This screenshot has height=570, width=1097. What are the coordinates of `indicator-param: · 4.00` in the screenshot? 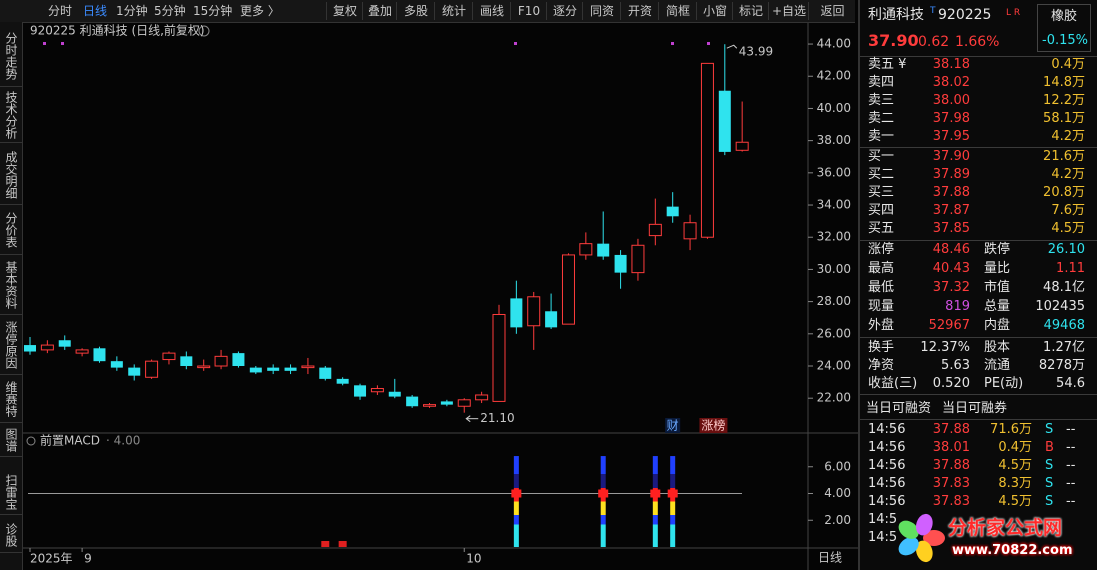 It's located at (123, 441).